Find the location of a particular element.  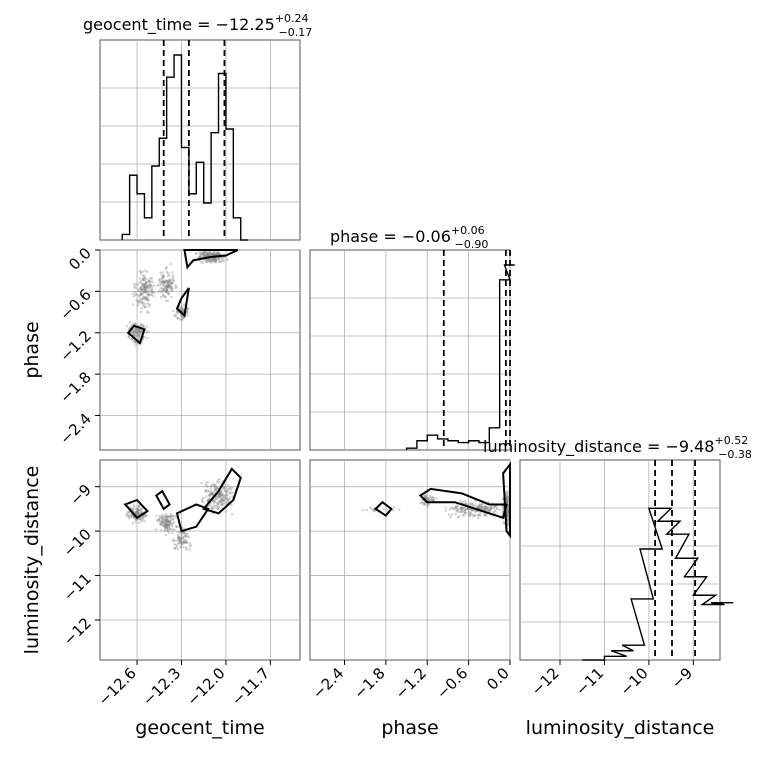

x-tick-label: −10 is located at coordinates (634, 681).